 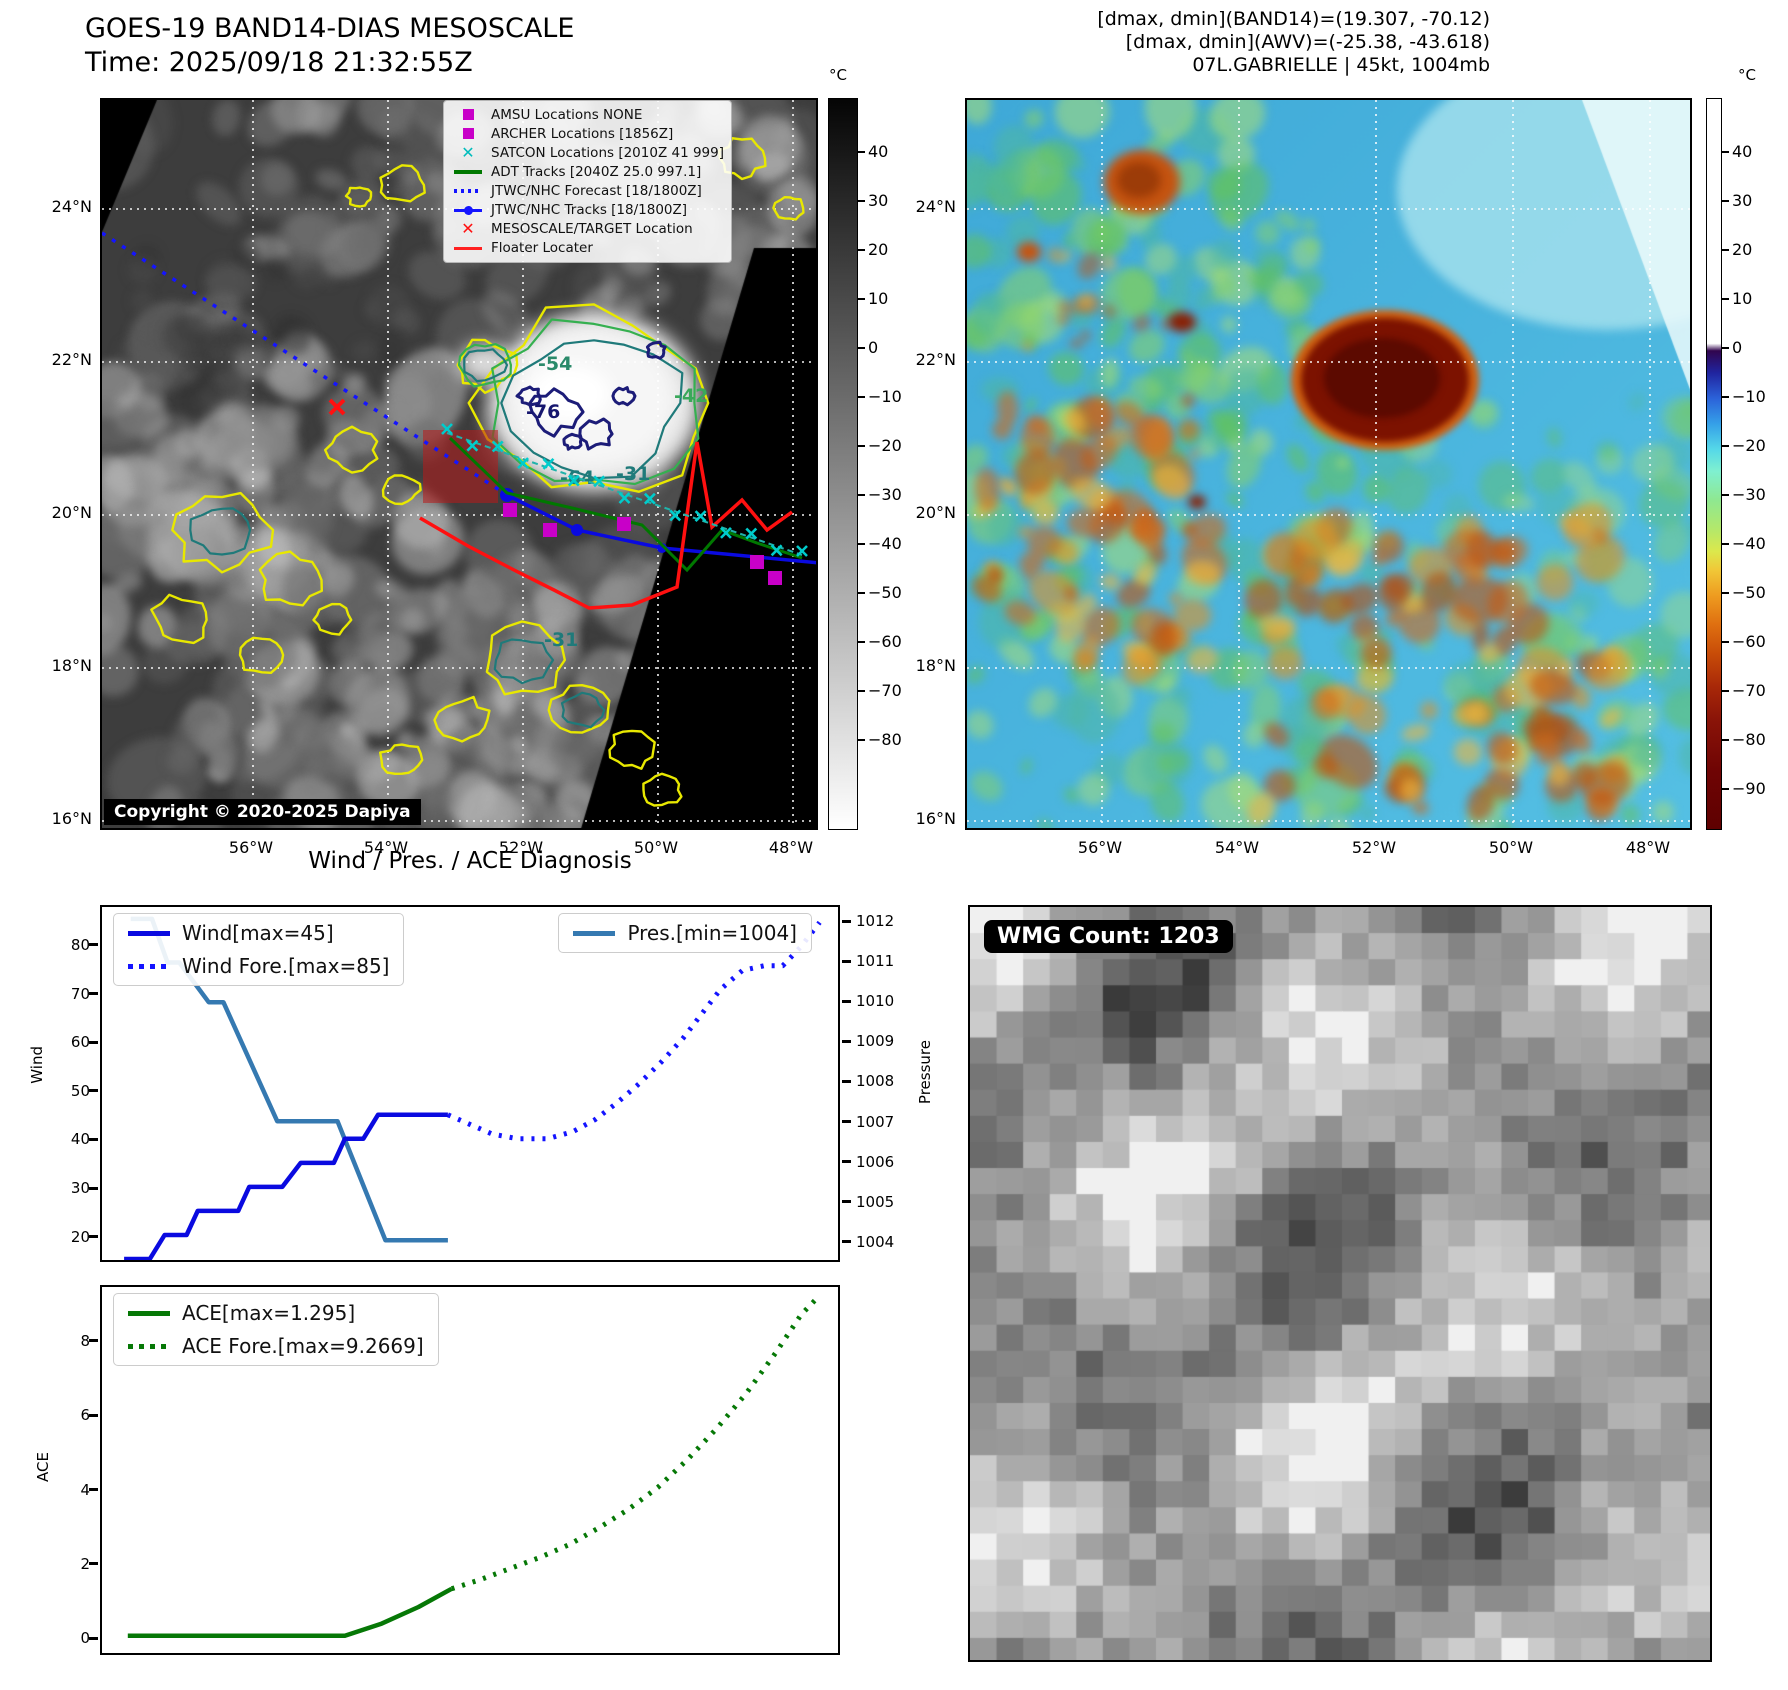 I want to click on colorbar-tick-label: −90, so click(x=1749, y=788).